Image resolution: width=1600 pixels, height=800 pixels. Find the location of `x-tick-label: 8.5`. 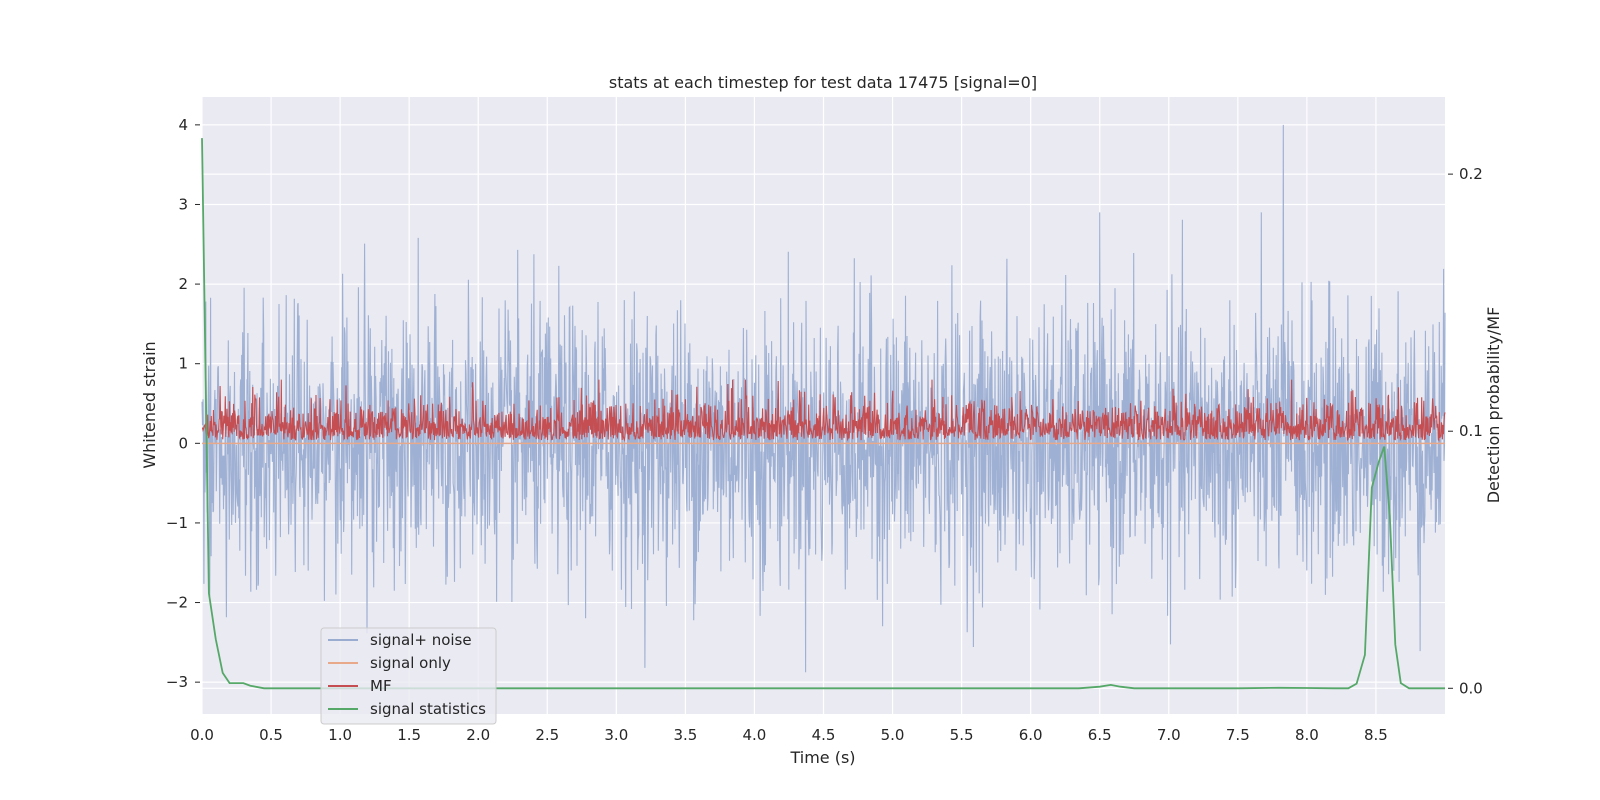

x-tick-label: 8.5 is located at coordinates (1376, 735).